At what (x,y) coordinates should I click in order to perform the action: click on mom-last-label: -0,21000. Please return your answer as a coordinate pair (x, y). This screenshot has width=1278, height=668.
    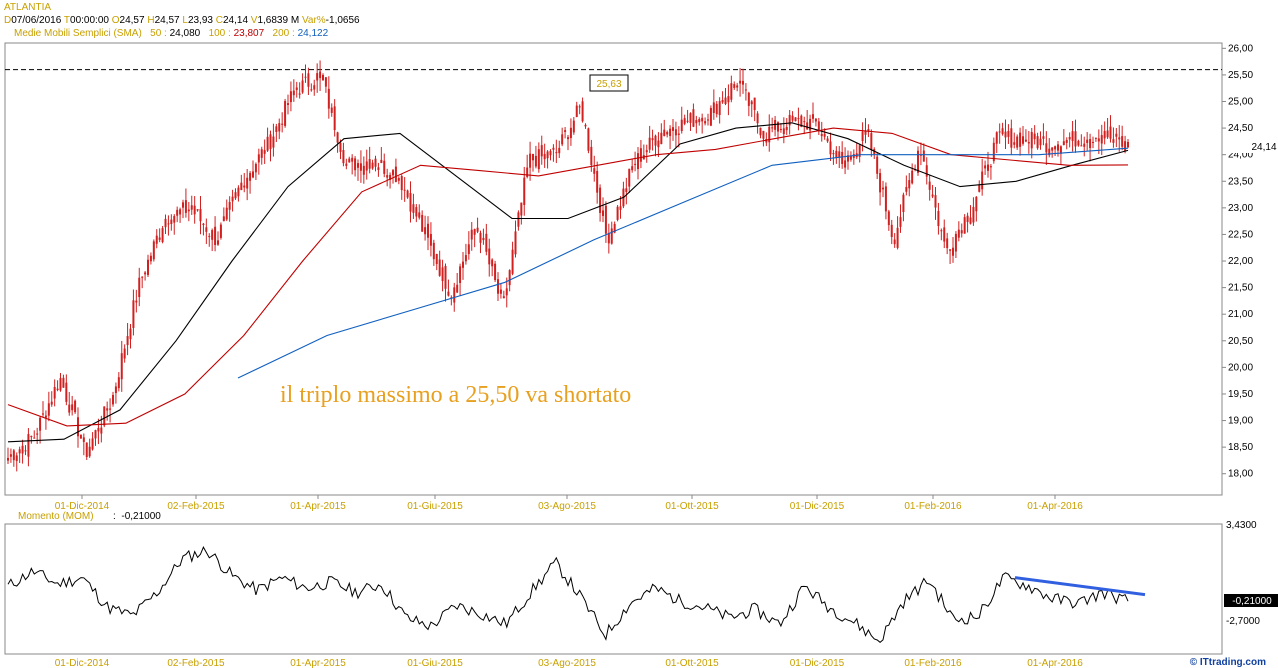
    Looking at the image, I should click on (1252, 601).